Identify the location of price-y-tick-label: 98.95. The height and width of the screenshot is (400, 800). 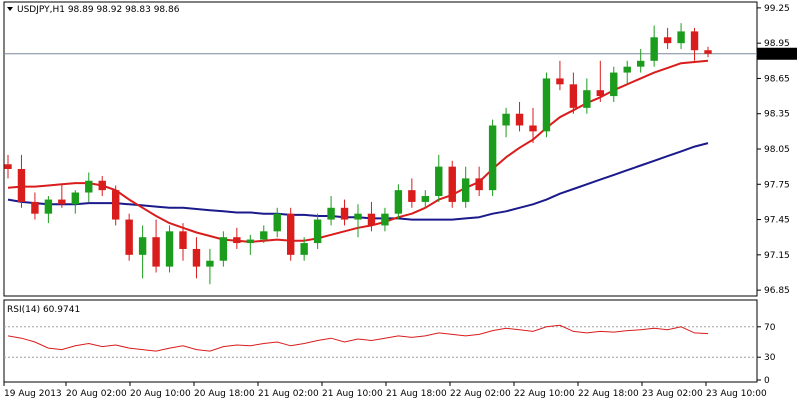
(777, 44).